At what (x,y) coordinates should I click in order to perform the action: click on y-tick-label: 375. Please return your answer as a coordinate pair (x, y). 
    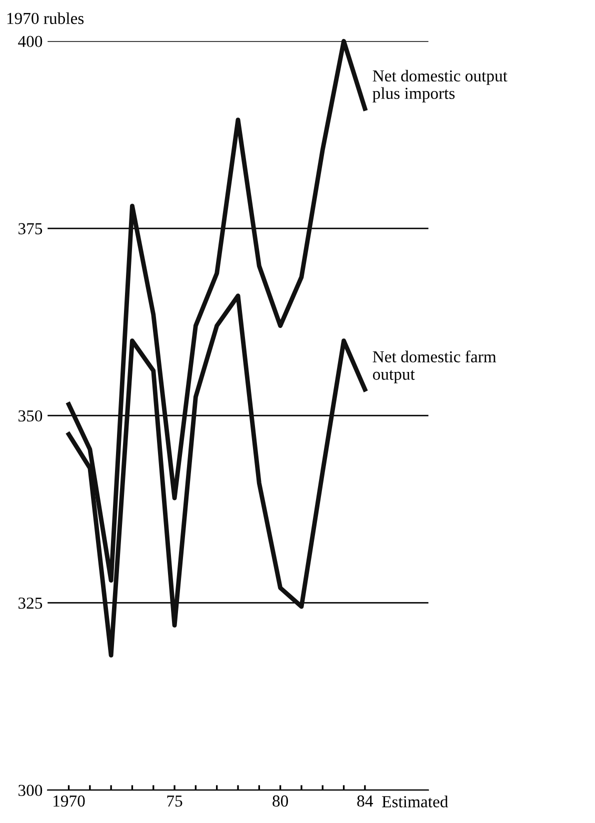
    Looking at the image, I should click on (30, 228).